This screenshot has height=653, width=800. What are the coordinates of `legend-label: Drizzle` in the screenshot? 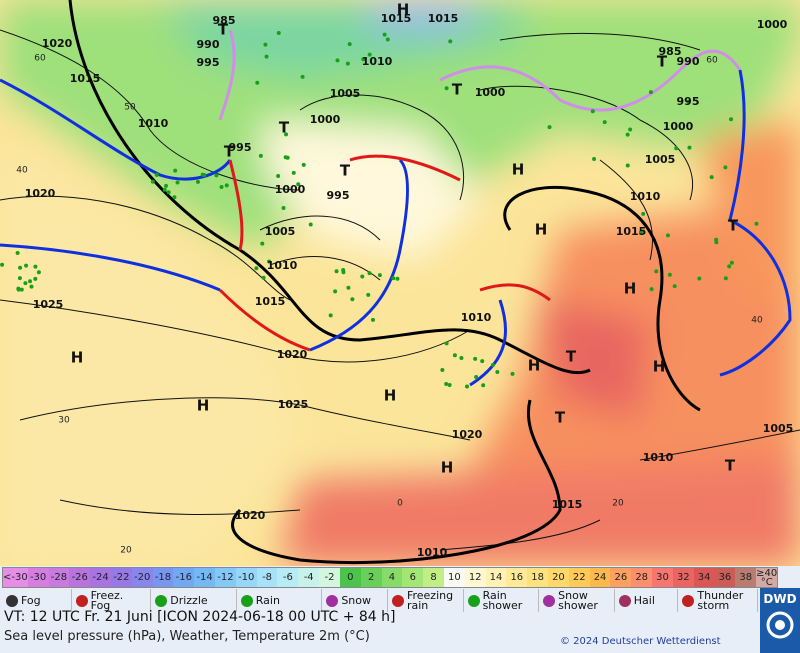 It's located at (189, 600).